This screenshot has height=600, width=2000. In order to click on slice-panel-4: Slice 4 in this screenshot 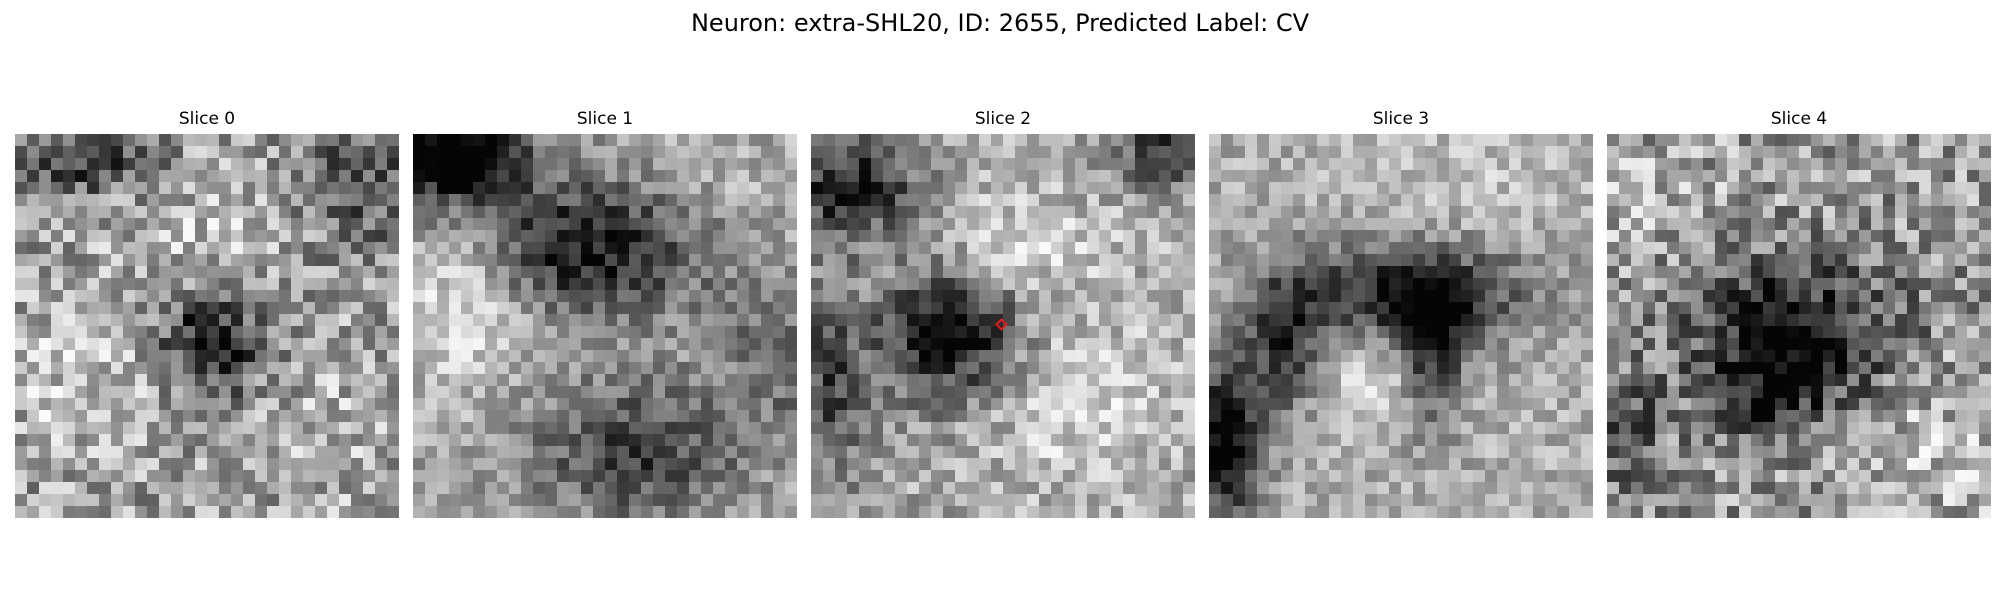, I will do `click(1799, 313)`.